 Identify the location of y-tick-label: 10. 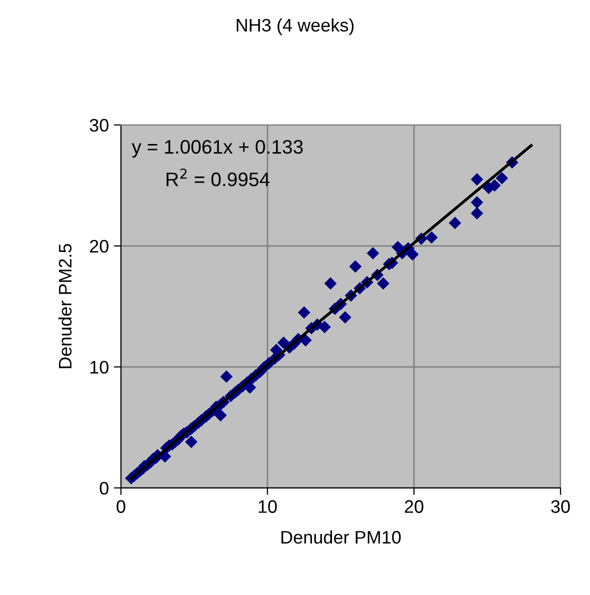
(99, 367).